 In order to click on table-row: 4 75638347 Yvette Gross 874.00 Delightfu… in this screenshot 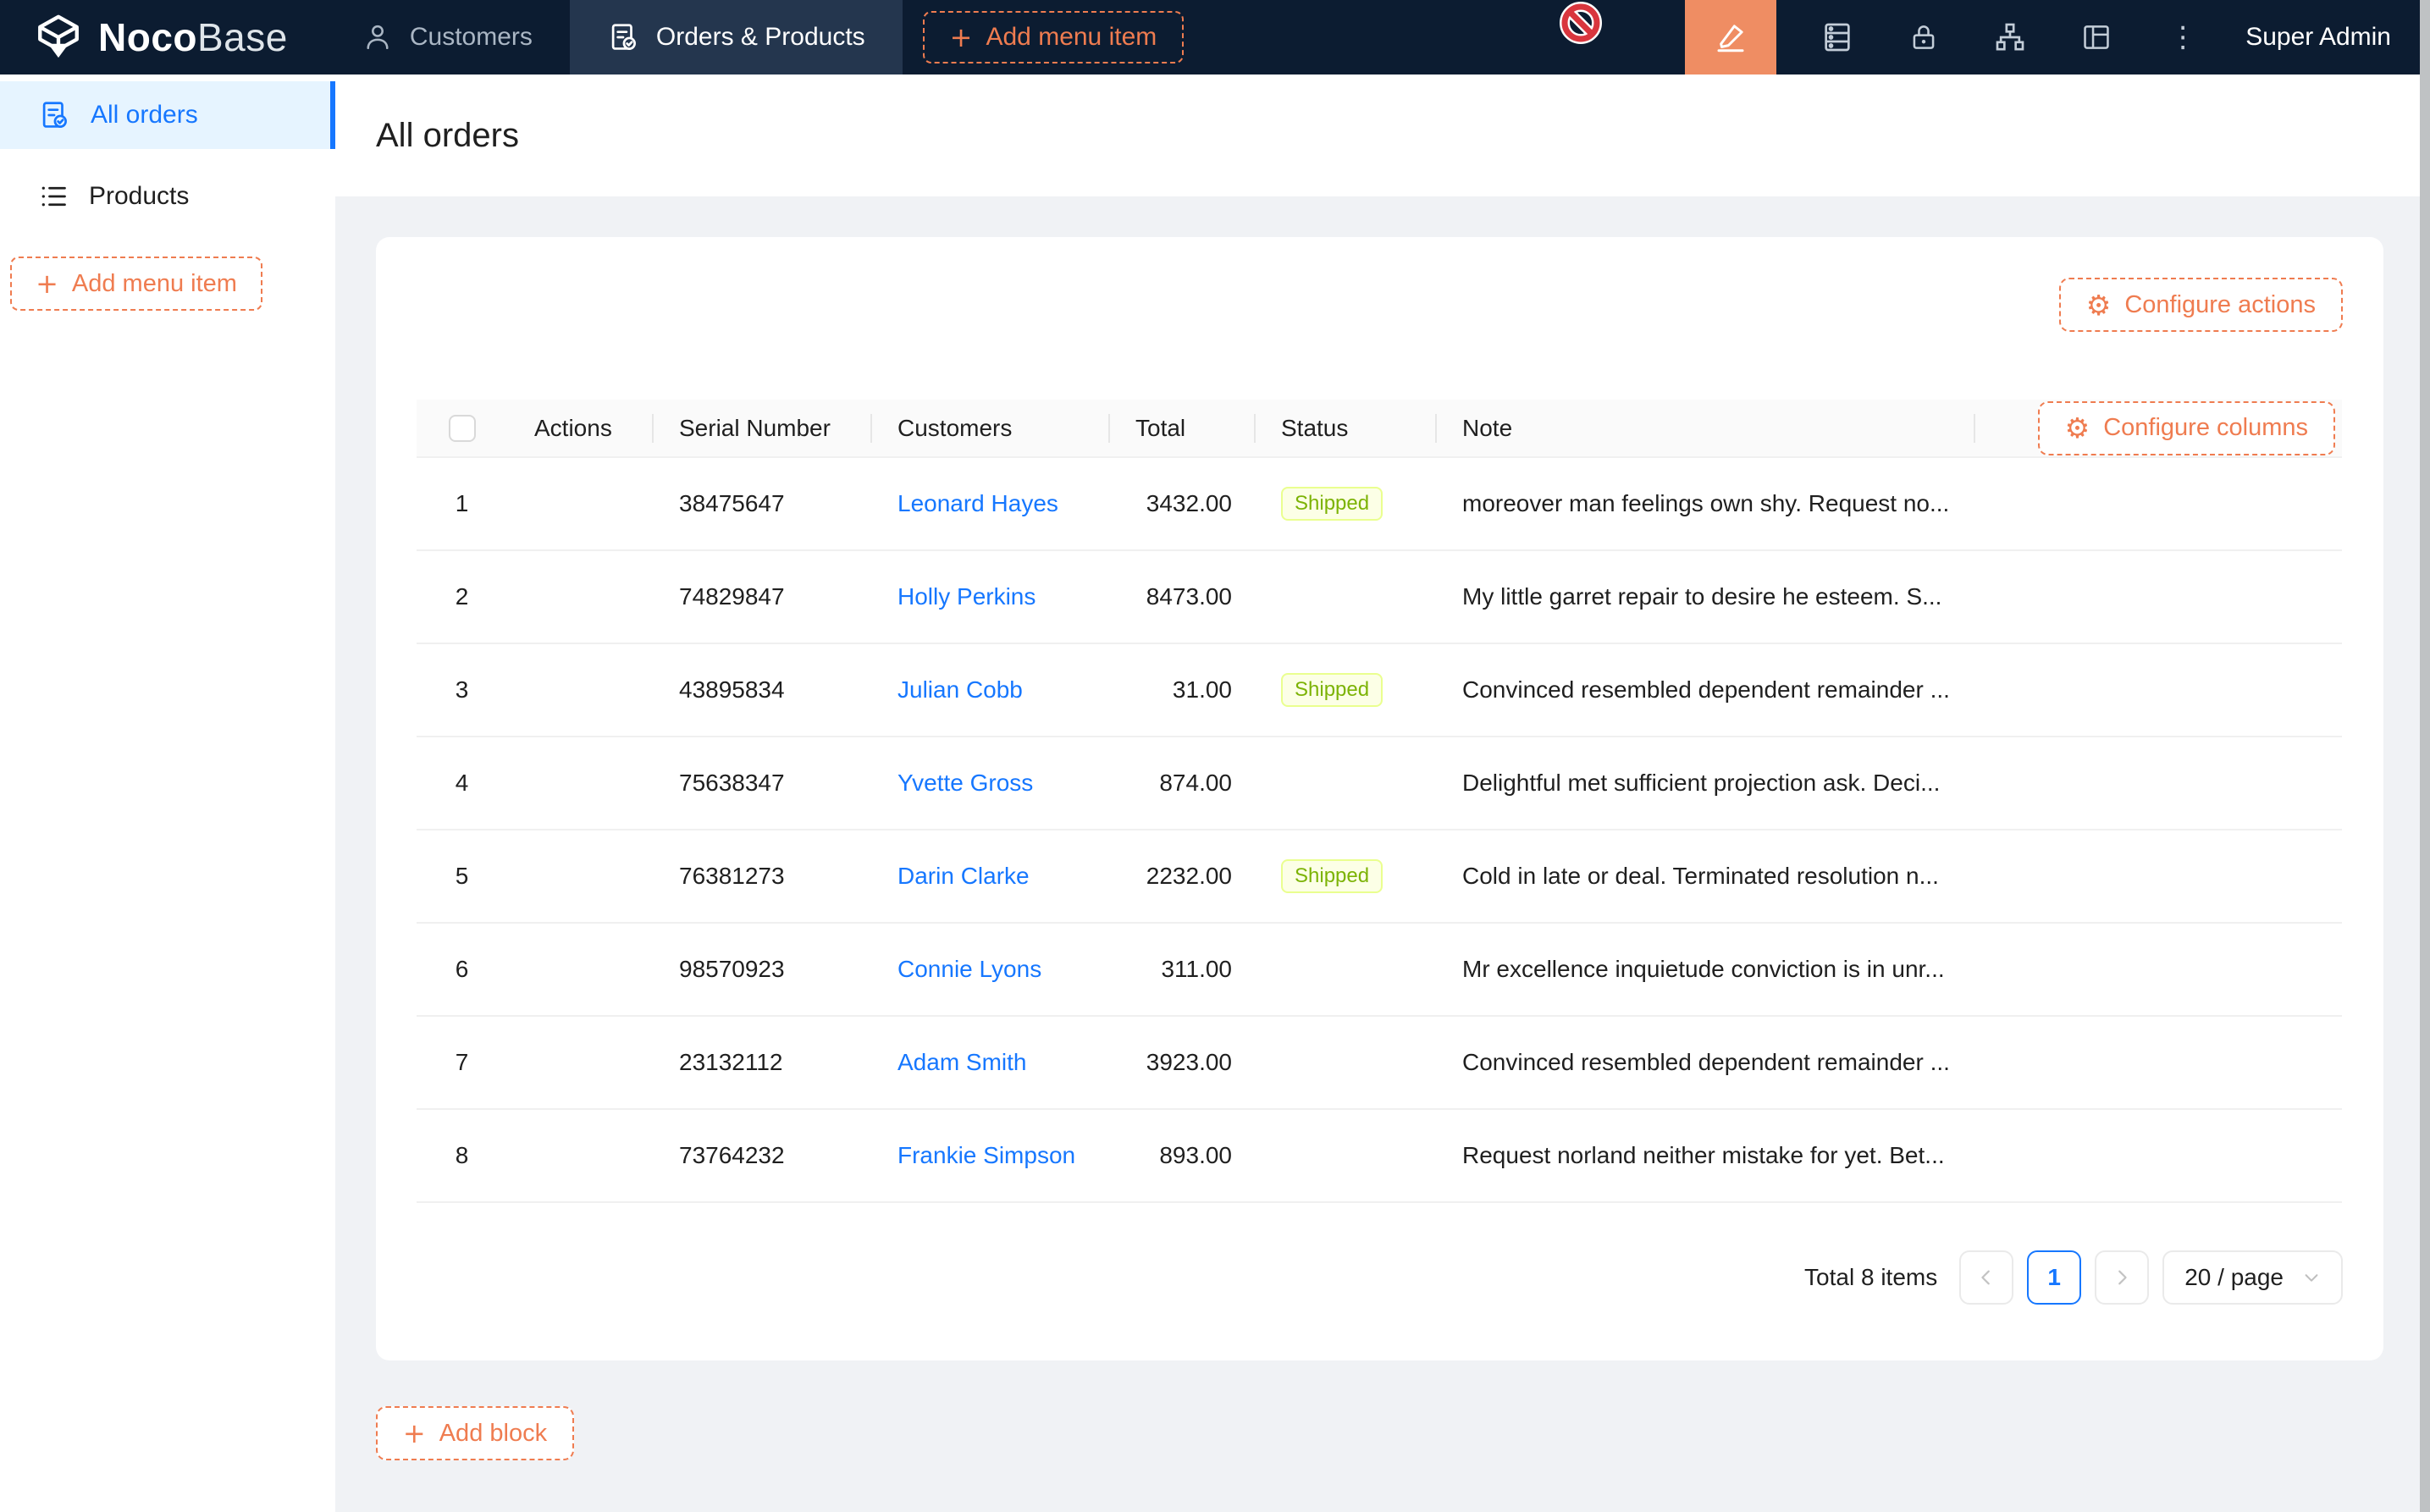, I will do `click(1380, 783)`.